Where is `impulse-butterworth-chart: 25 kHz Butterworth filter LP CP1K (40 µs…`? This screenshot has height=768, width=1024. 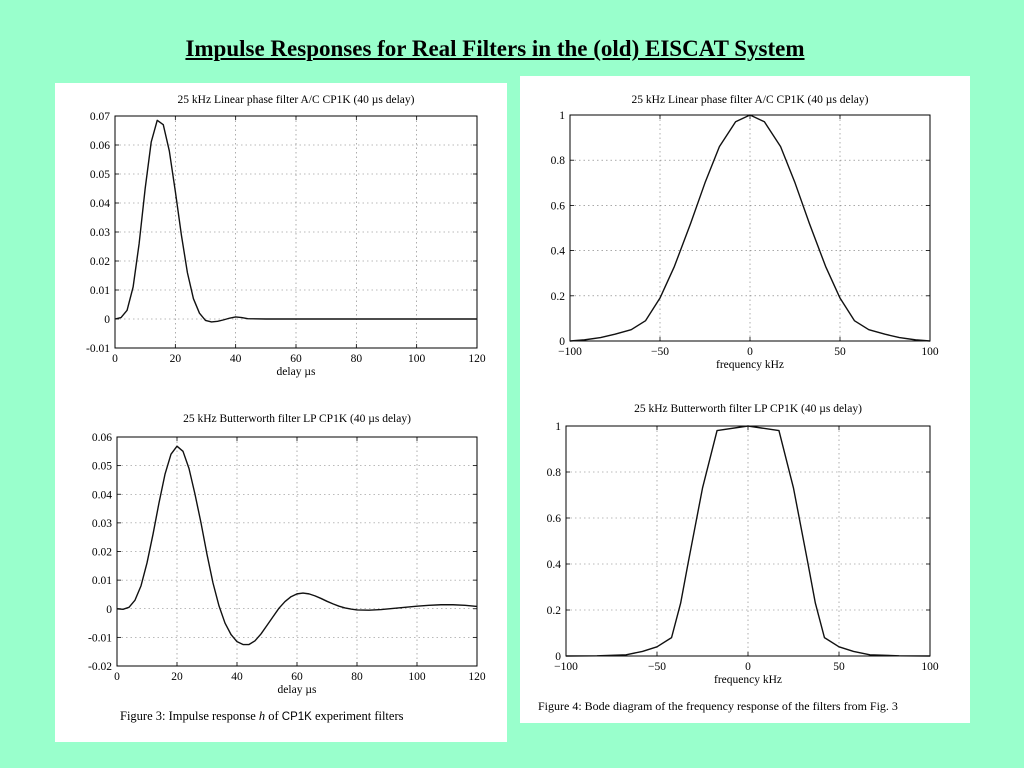
impulse-butterworth-chart: 25 kHz Butterworth filter LP CP1K (40 µs… is located at coordinates (287, 554).